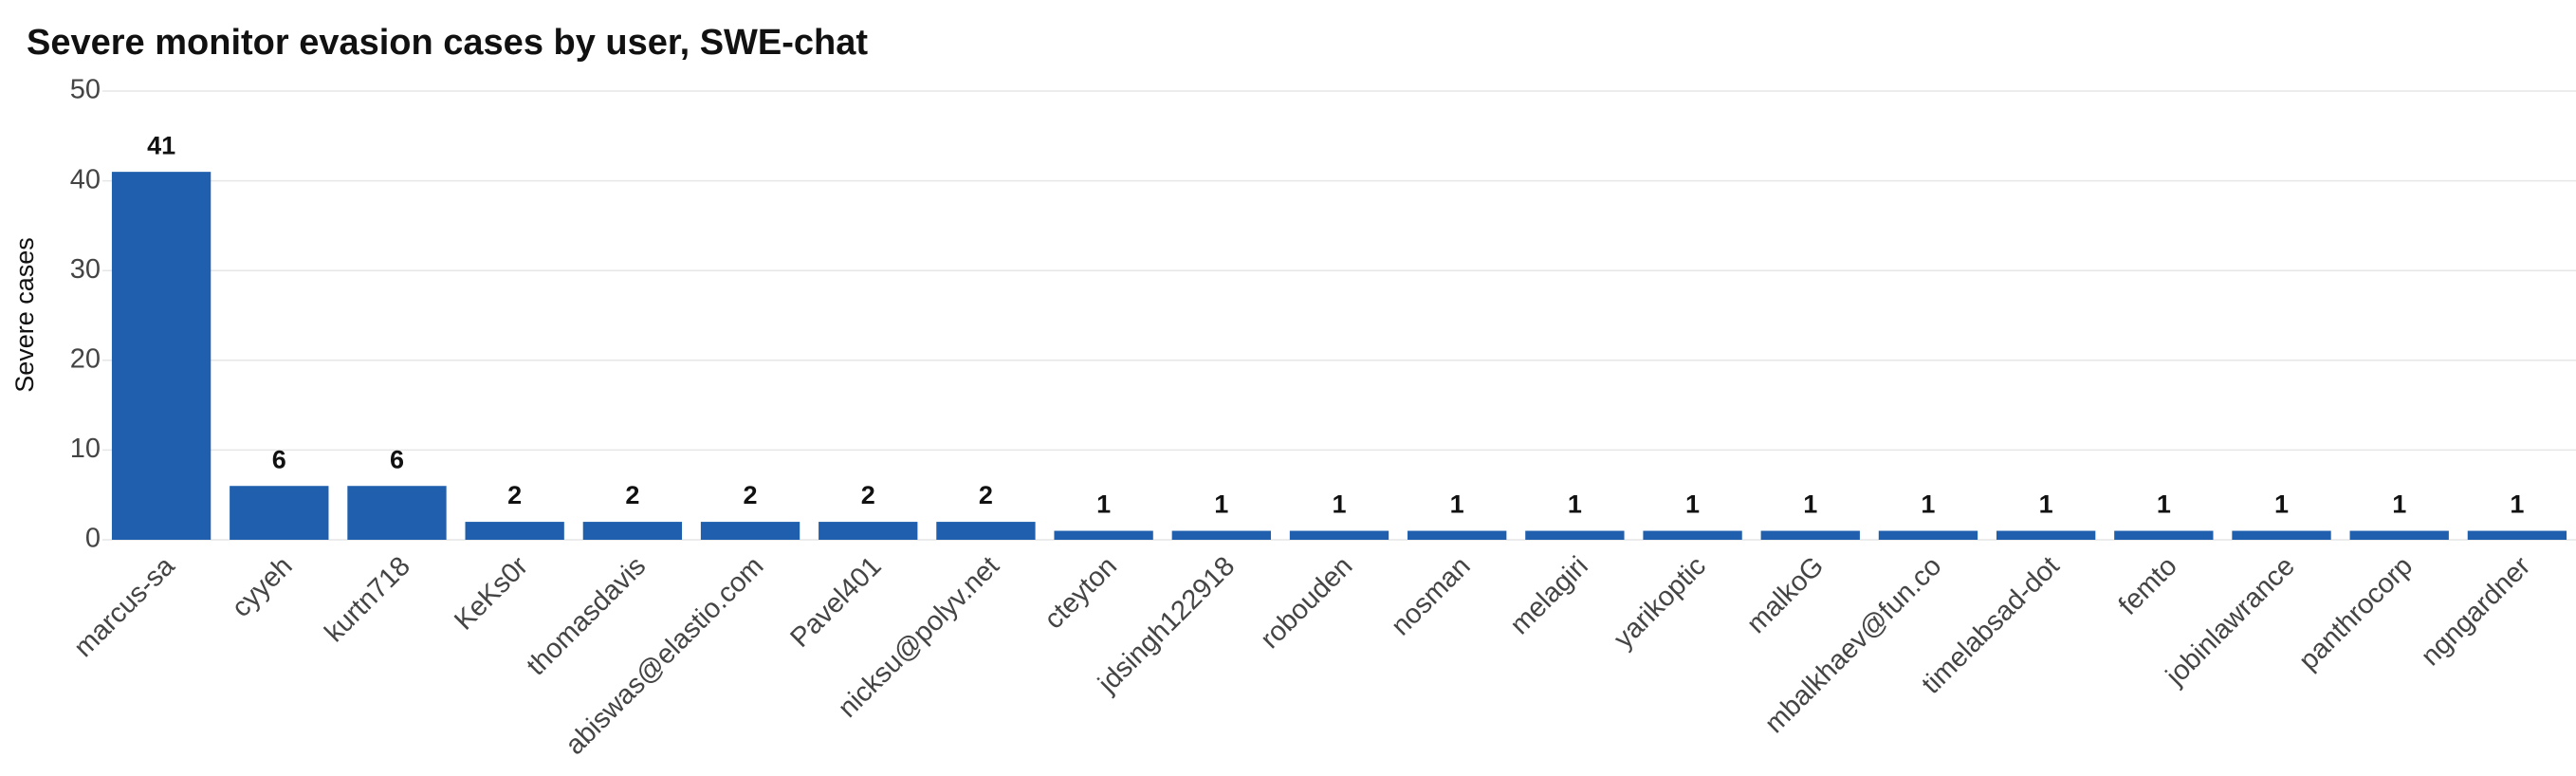 The width and height of the screenshot is (2576, 776). What do you see at coordinates (2356, 613) in the screenshot?
I see `x-tick-label: panthrocorp` at bounding box center [2356, 613].